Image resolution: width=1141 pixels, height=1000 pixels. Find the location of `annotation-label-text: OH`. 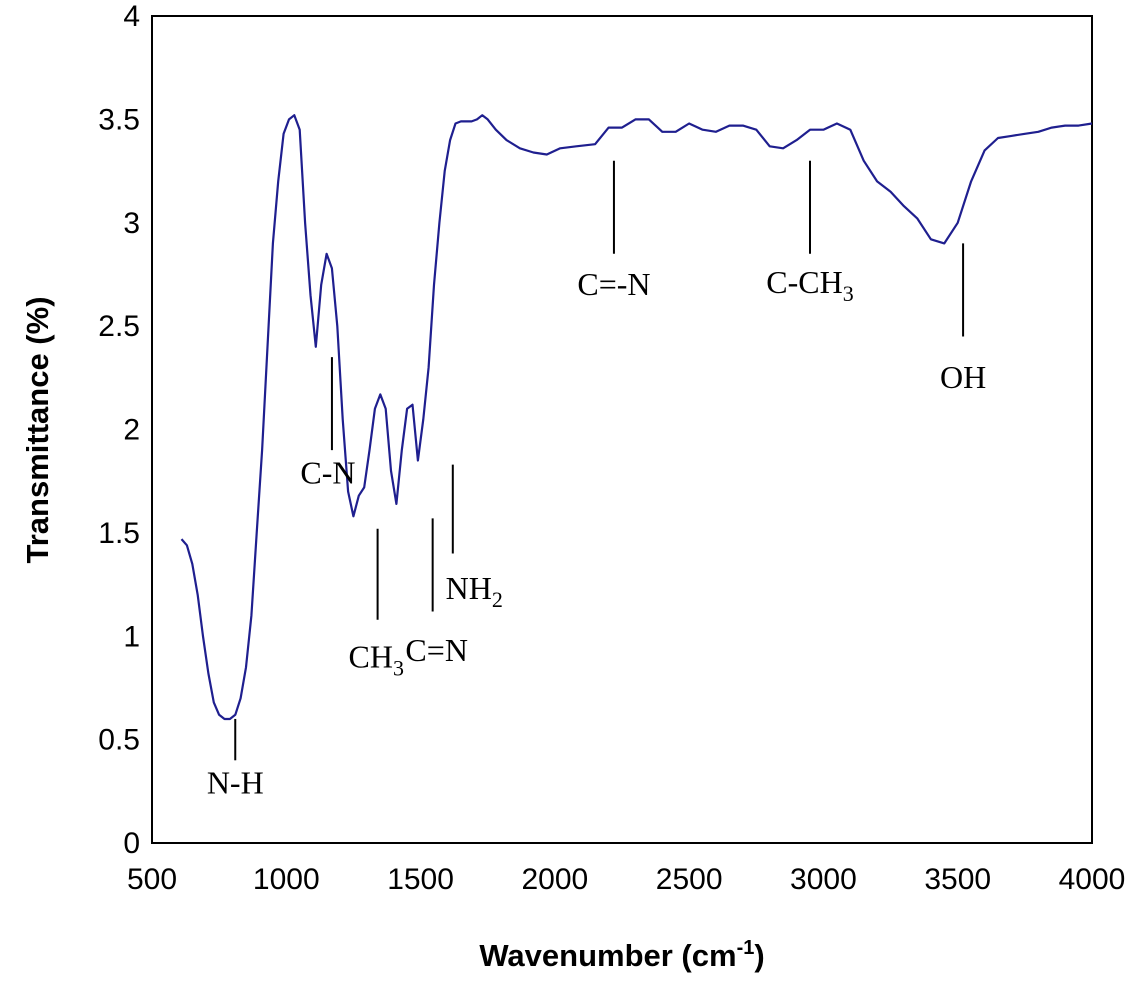

annotation-label-text: OH is located at coordinates (963, 377).